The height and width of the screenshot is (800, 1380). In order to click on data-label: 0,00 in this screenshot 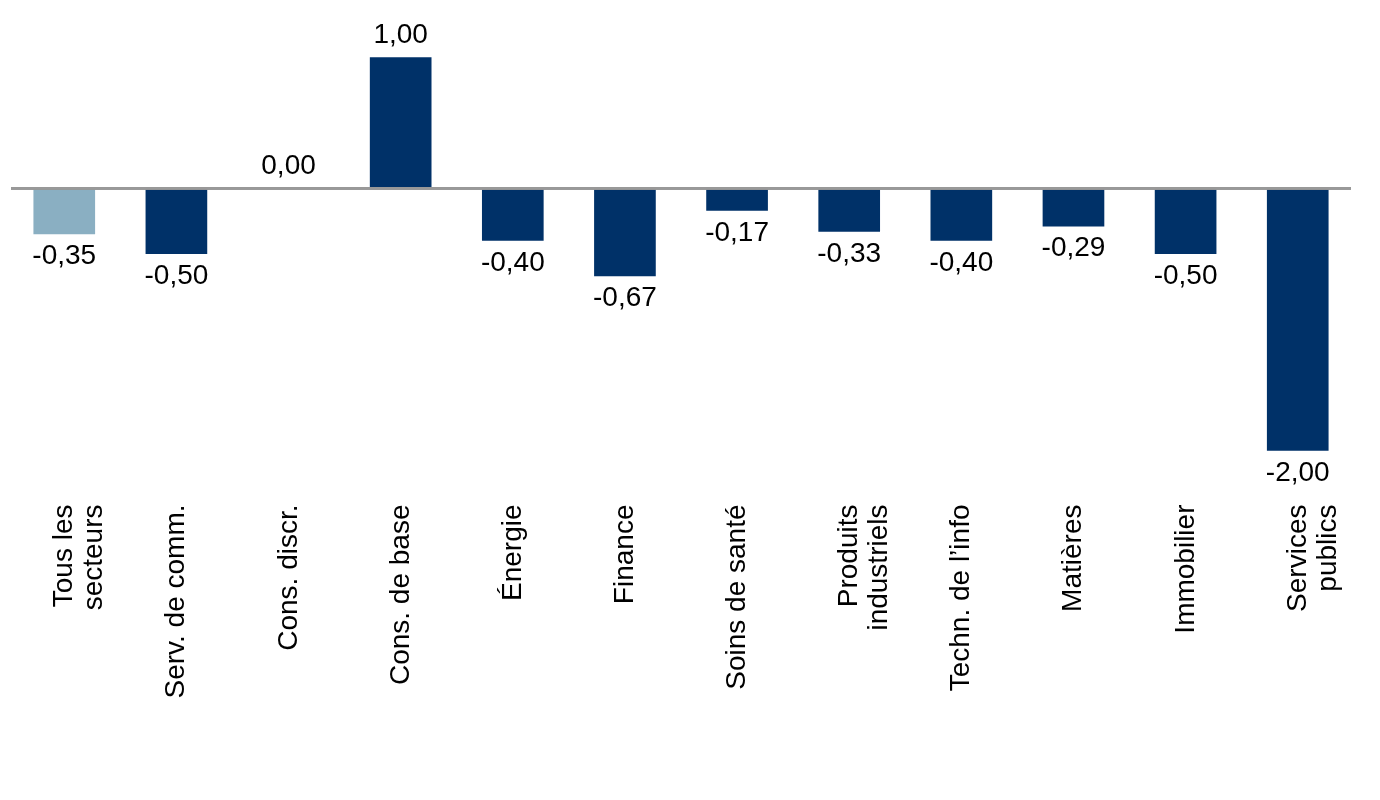, I will do `click(288, 165)`.